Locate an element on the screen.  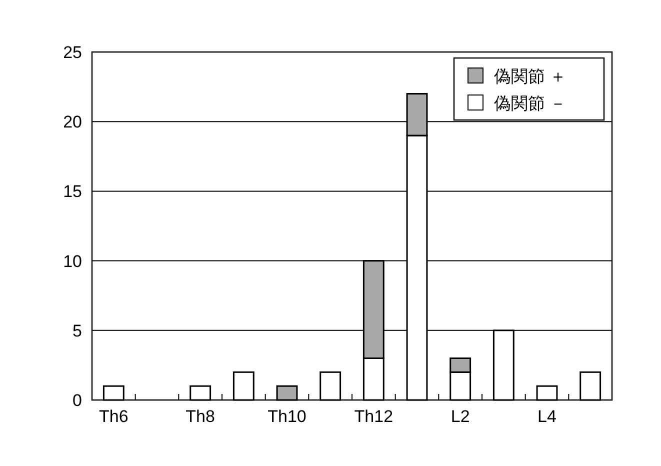
x-tick-label: L4 is located at coordinates (547, 416).